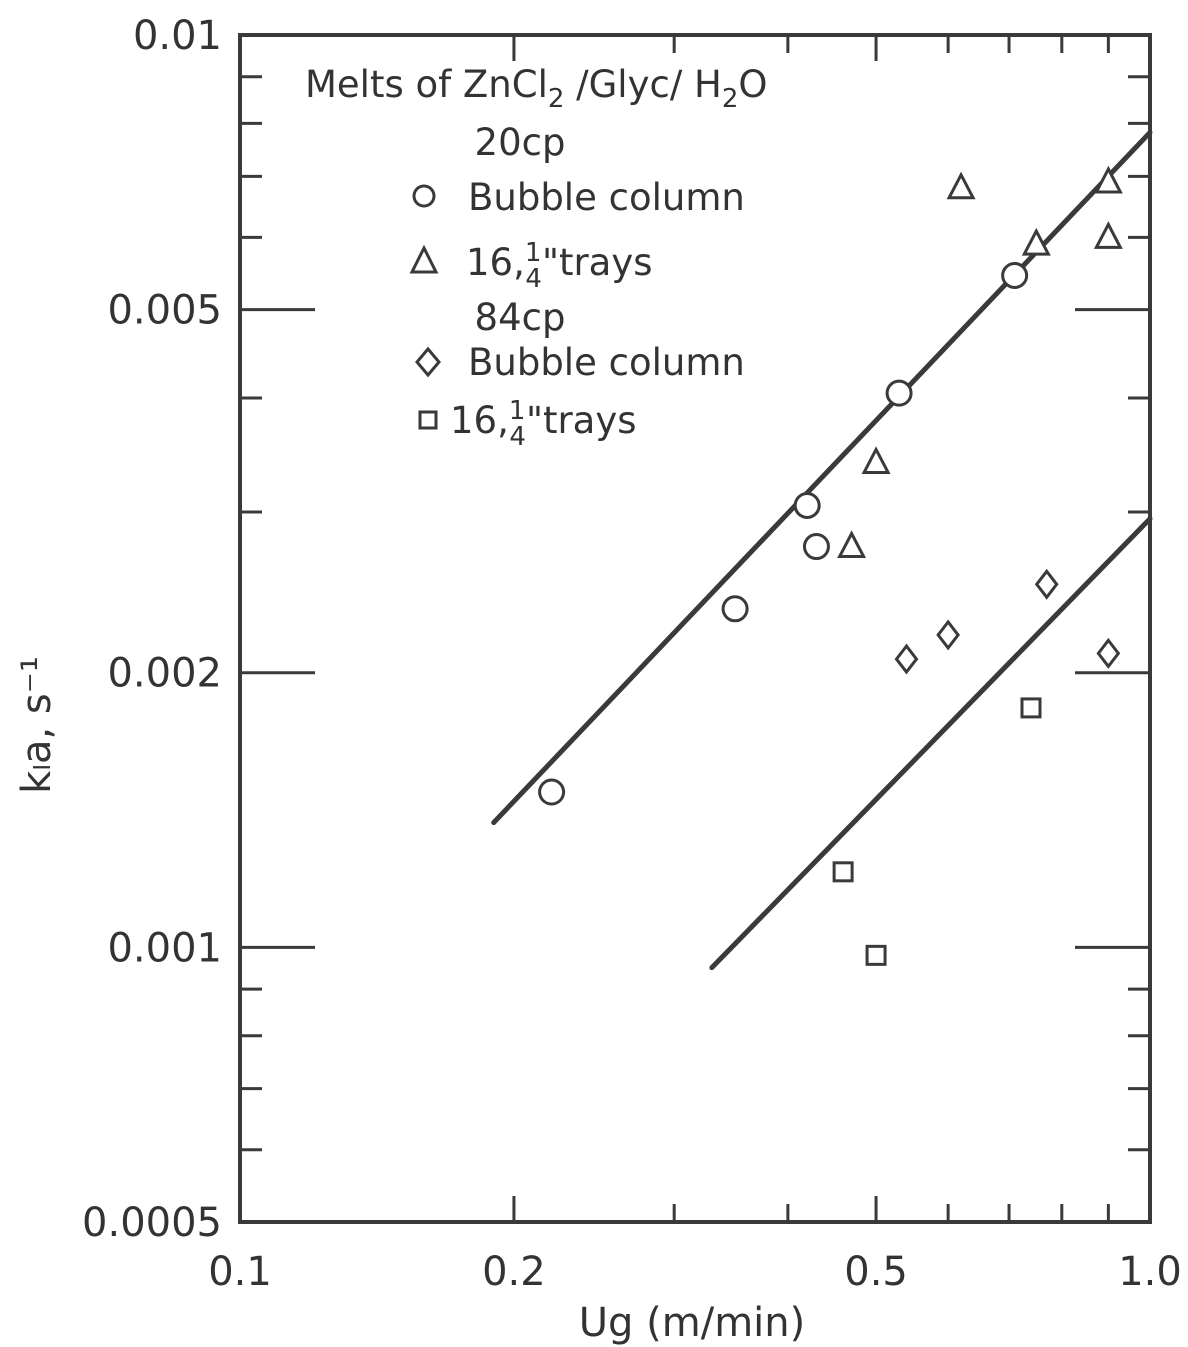 The image size is (1188, 1347). What do you see at coordinates (520, 142) in the screenshot?
I see `legend-group-20cp: 20cp` at bounding box center [520, 142].